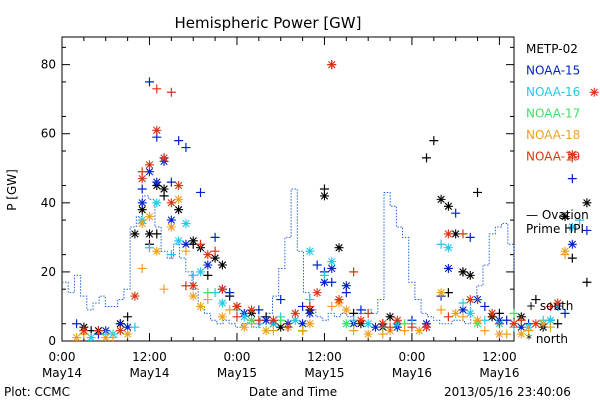  What do you see at coordinates (555, 229) in the screenshot?
I see `ovation-legend-line2: Prime HPI` at bounding box center [555, 229].